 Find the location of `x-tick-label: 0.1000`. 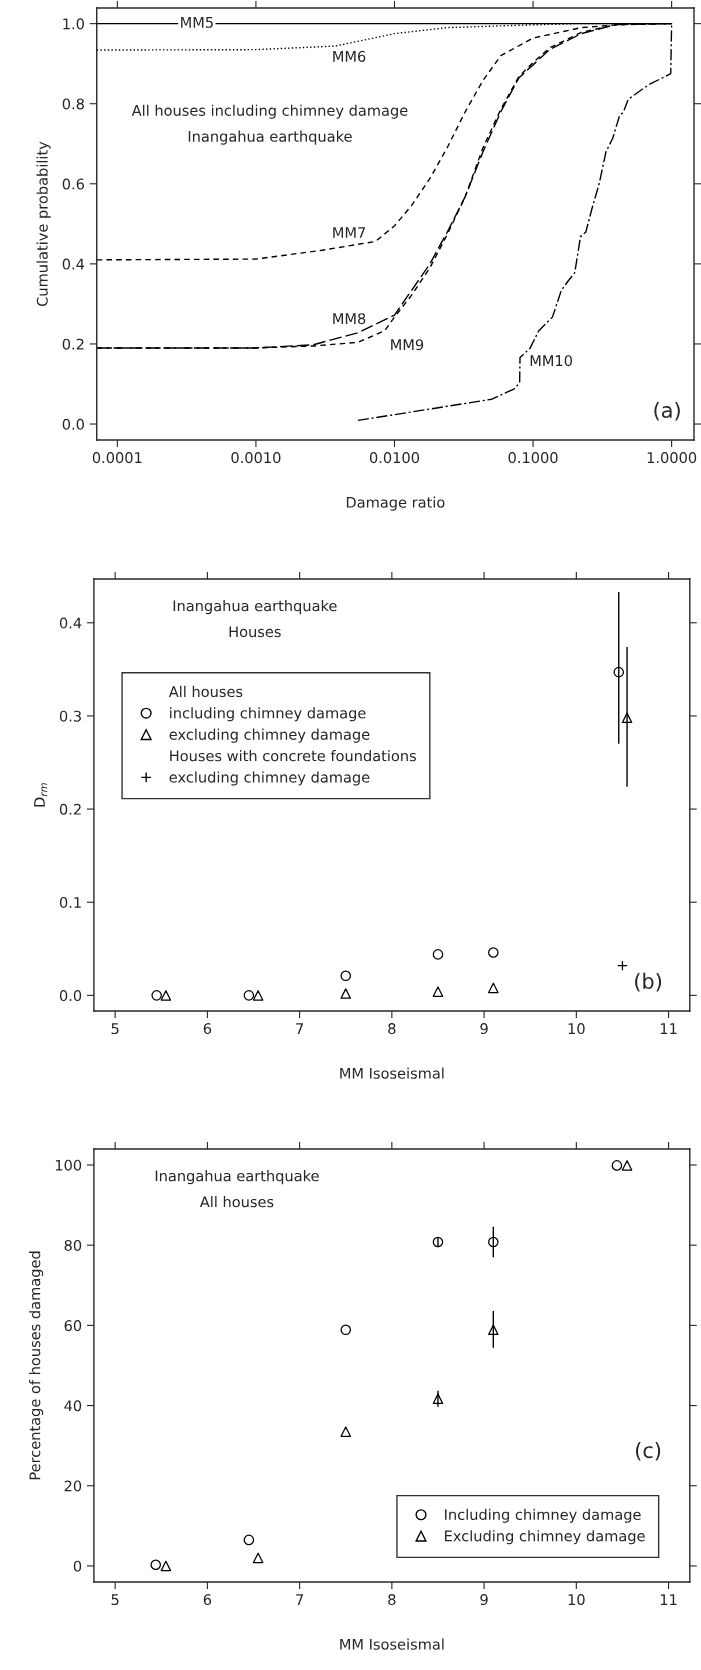

x-tick-label: 0.1000 is located at coordinates (533, 458).